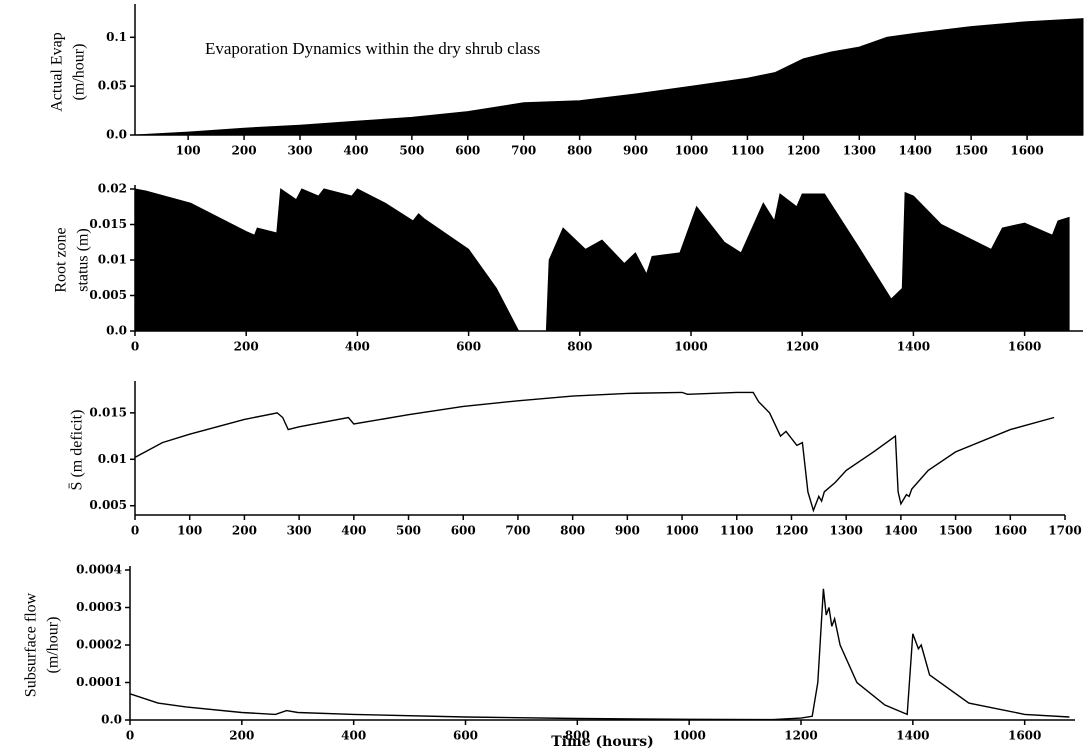  What do you see at coordinates (61, 259) in the screenshot?
I see `y-axis-label: Root zone` at bounding box center [61, 259].